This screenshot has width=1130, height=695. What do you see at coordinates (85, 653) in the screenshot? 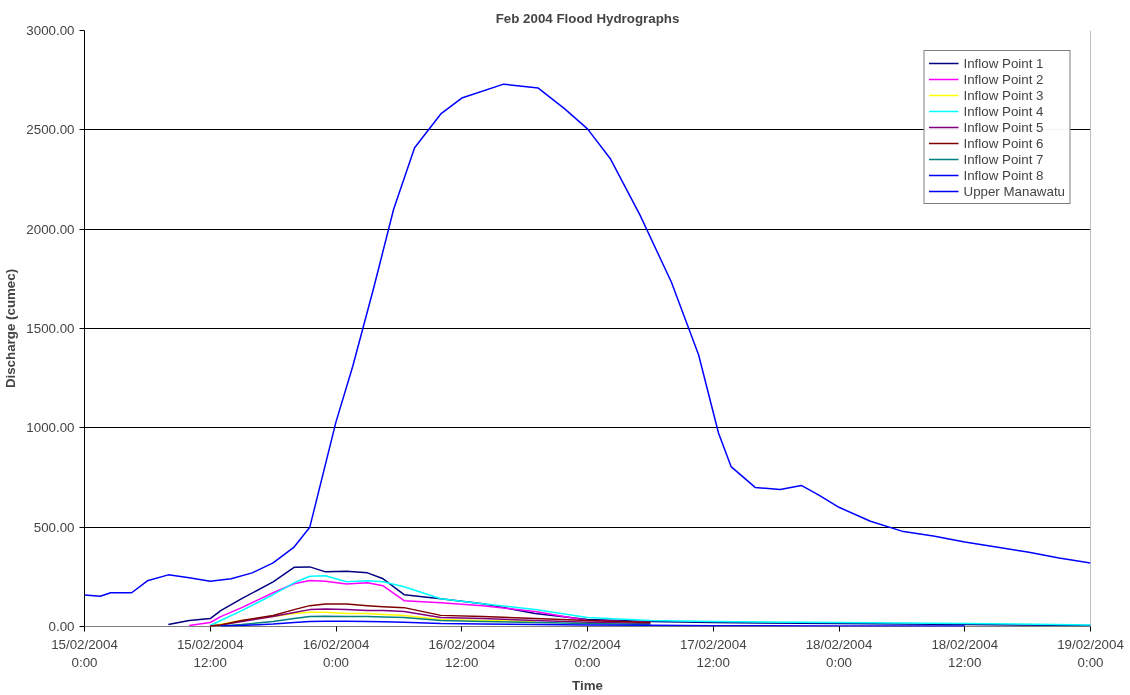
I see `x-tick-label: 15/02/2004 0:00` at bounding box center [85, 653].